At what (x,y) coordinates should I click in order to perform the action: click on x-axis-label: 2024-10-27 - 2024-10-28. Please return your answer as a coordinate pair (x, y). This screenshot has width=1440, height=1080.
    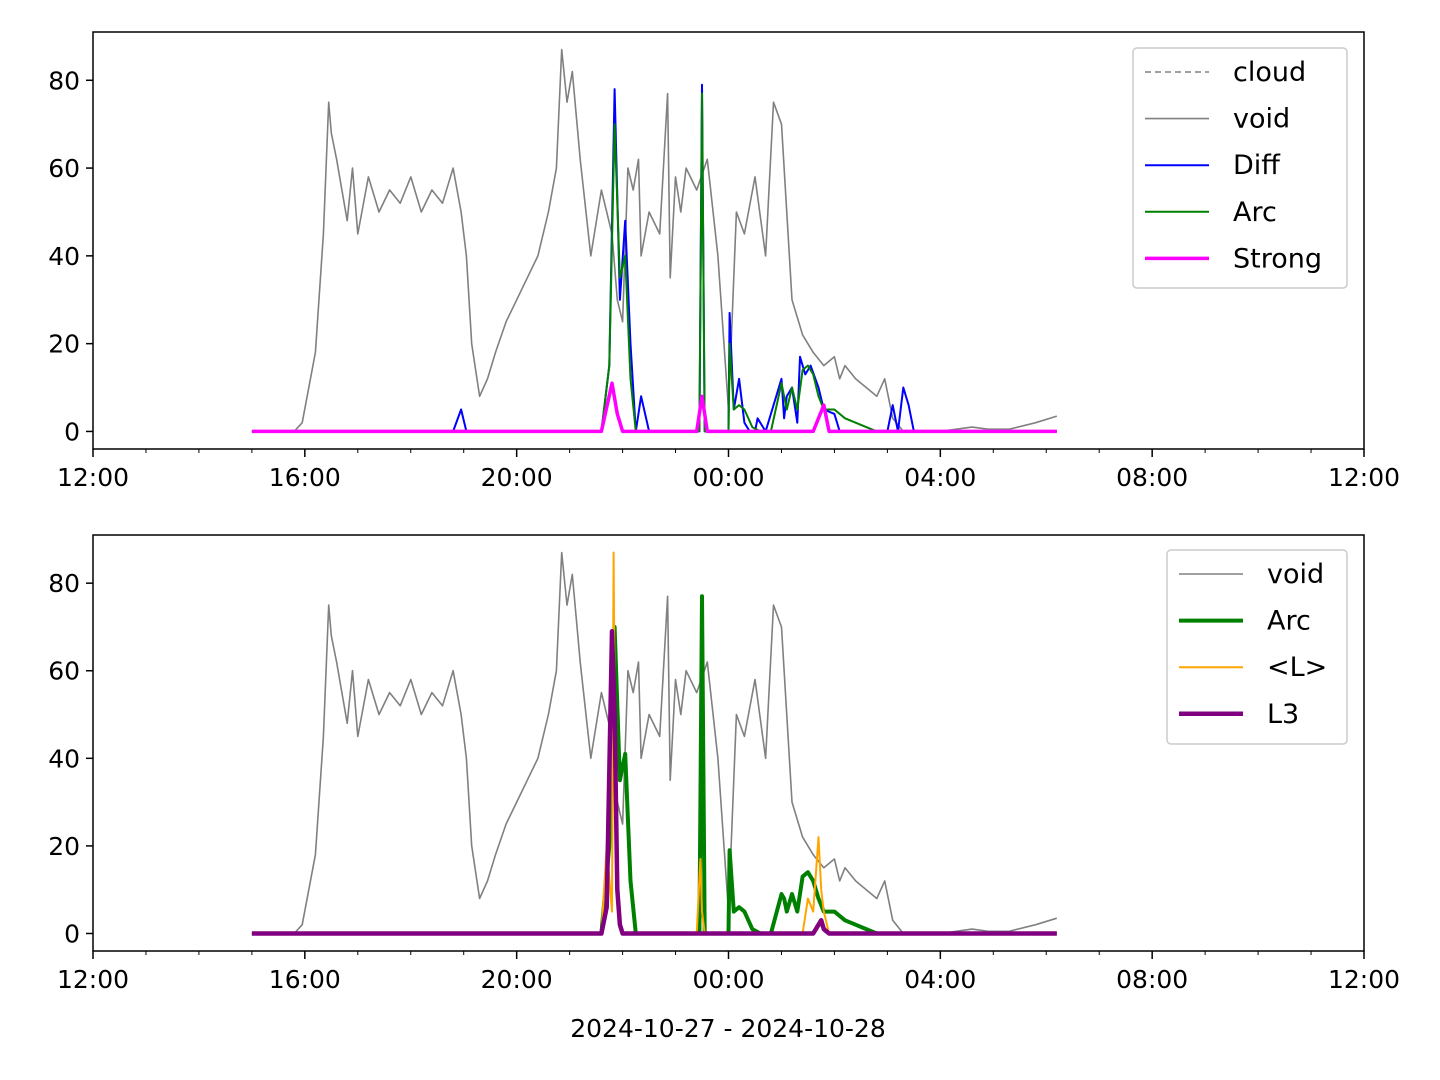
    Looking at the image, I should click on (728, 1028).